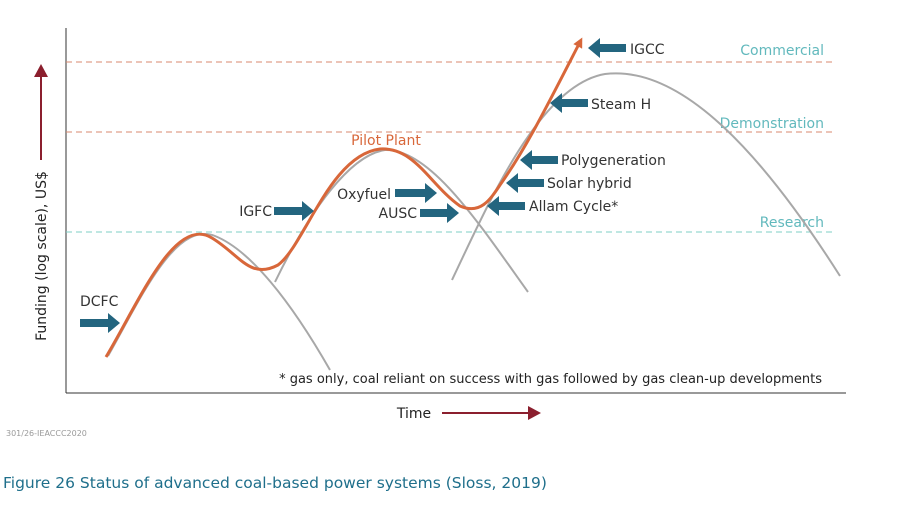 The image size is (916, 513). What do you see at coordinates (525, 183) in the screenshot?
I see `solar-hybrid-arrow-icon` at bounding box center [525, 183].